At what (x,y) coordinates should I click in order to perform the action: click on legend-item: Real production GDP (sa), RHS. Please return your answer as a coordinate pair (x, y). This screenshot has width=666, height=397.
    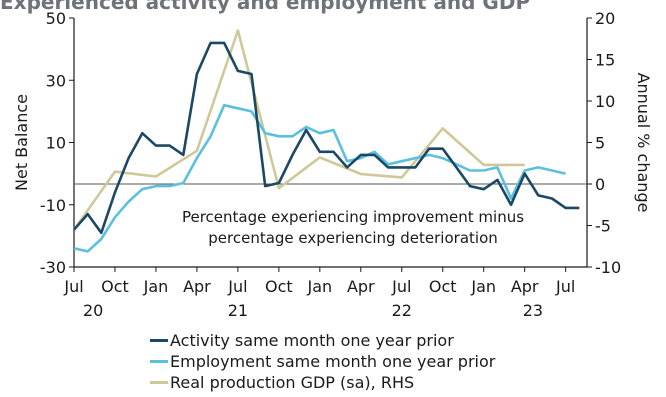
    Looking at the image, I should click on (322, 382).